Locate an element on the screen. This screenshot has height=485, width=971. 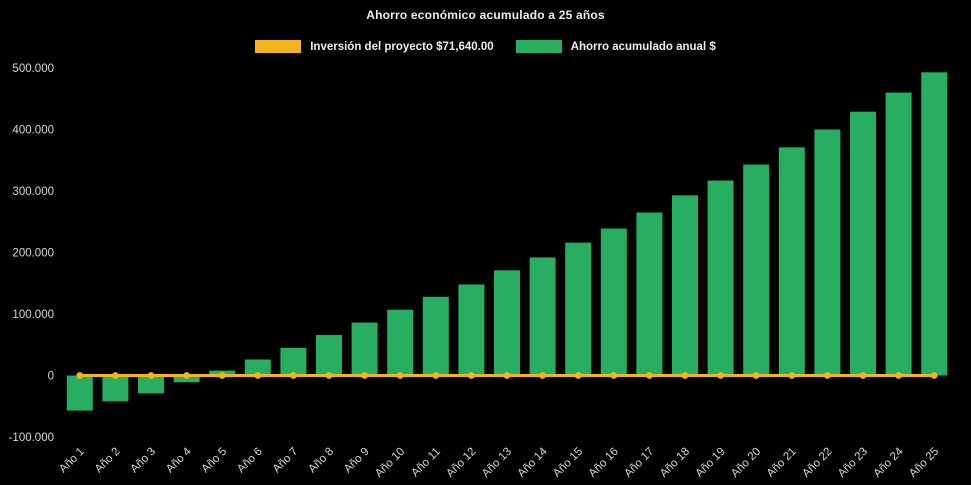
y-tick-label: 100.000 is located at coordinates (33, 315).